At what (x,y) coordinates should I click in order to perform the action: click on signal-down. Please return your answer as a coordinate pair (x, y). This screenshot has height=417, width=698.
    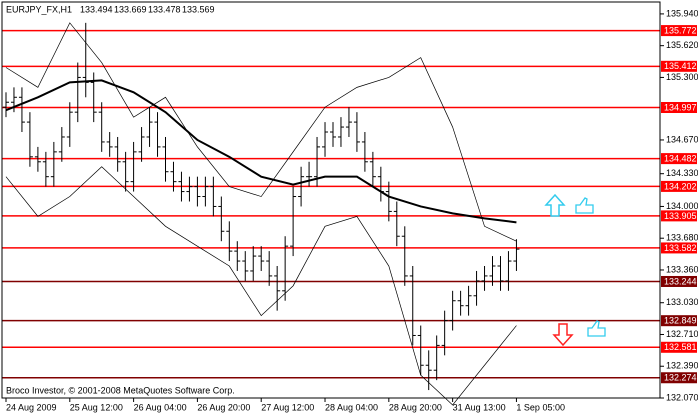
    Looking at the image, I should click on (579, 333).